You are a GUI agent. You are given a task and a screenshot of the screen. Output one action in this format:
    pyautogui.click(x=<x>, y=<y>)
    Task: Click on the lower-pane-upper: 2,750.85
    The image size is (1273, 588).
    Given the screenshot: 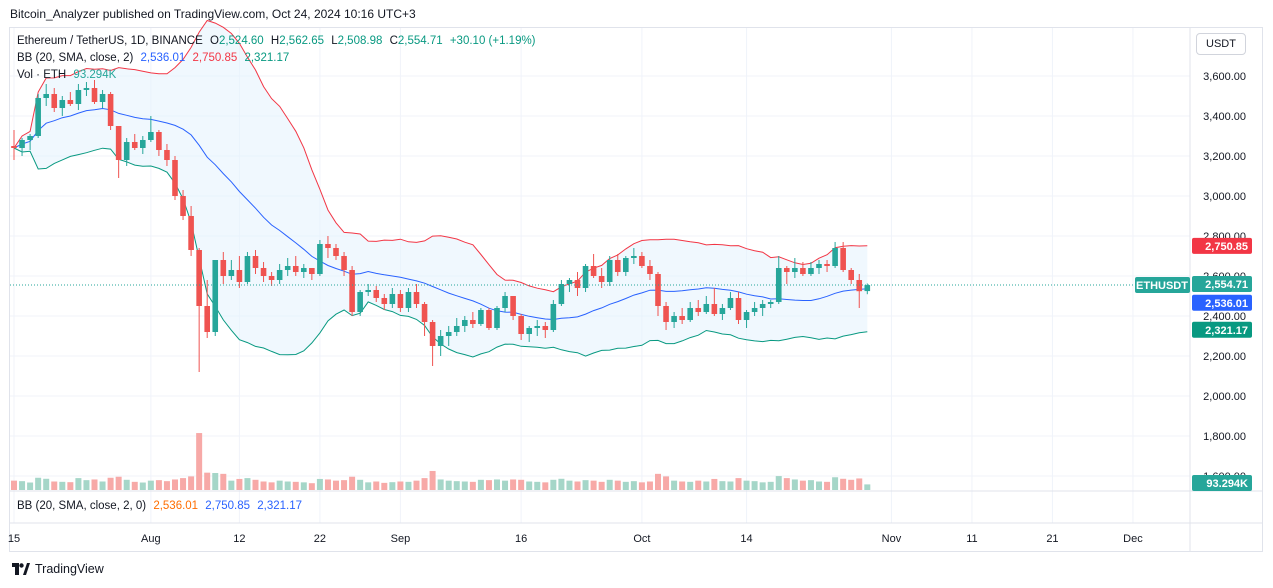 What is the action you would take?
    pyautogui.click(x=228, y=506)
    